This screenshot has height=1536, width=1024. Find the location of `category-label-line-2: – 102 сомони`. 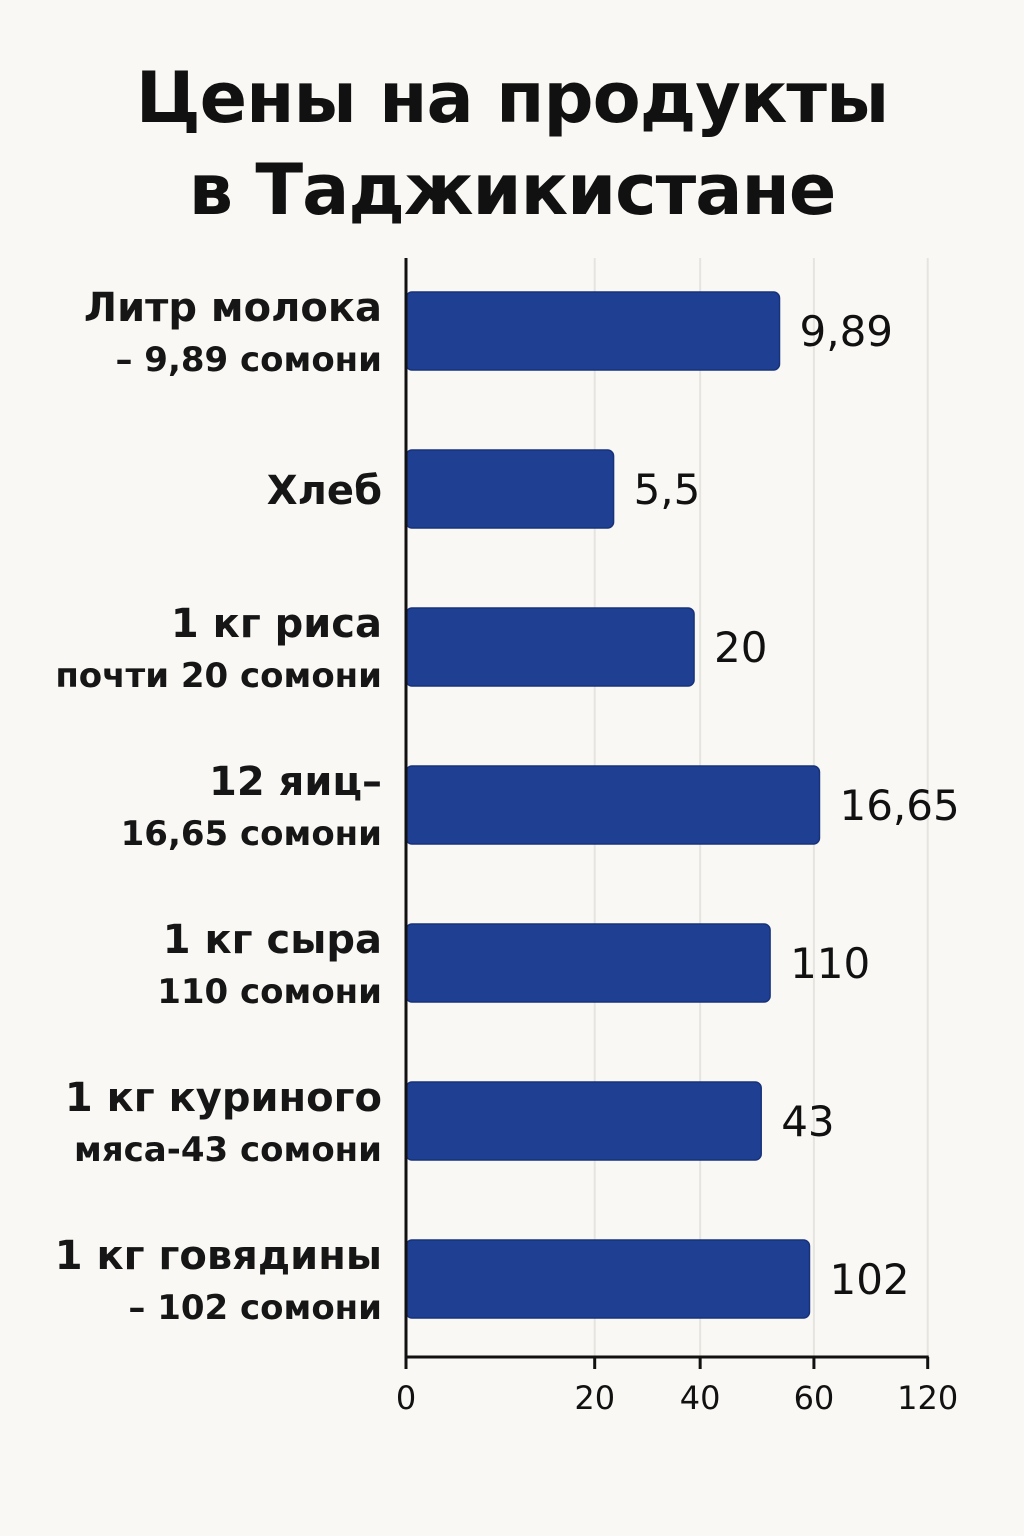

category-label-line-2: – 102 сомони is located at coordinates (255, 1308).